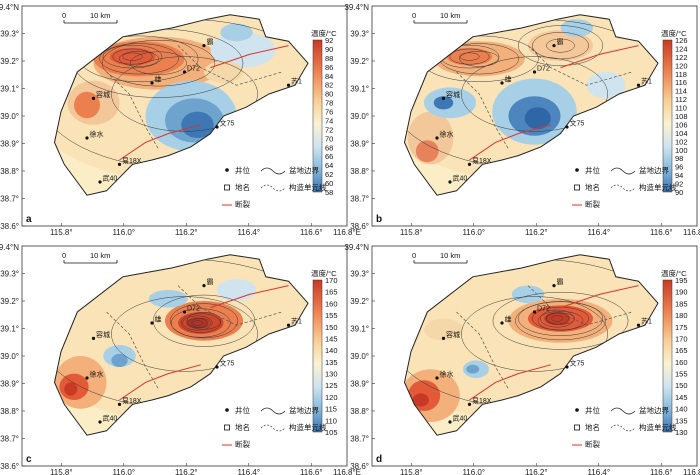 This screenshot has height=475, width=700. Describe the element at coordinates (9, 171) in the screenshot. I see `lat-tick-label: 38.8°` at that location.